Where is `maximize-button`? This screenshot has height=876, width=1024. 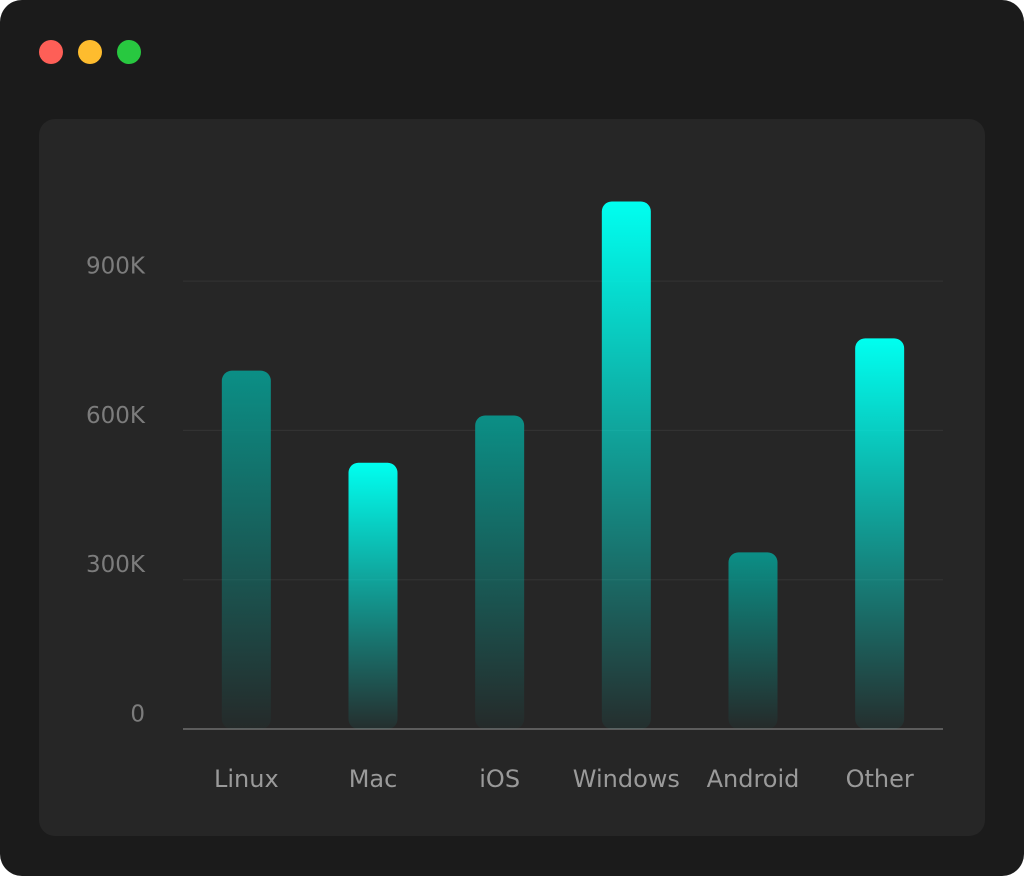 maximize-button is located at coordinates (129, 52).